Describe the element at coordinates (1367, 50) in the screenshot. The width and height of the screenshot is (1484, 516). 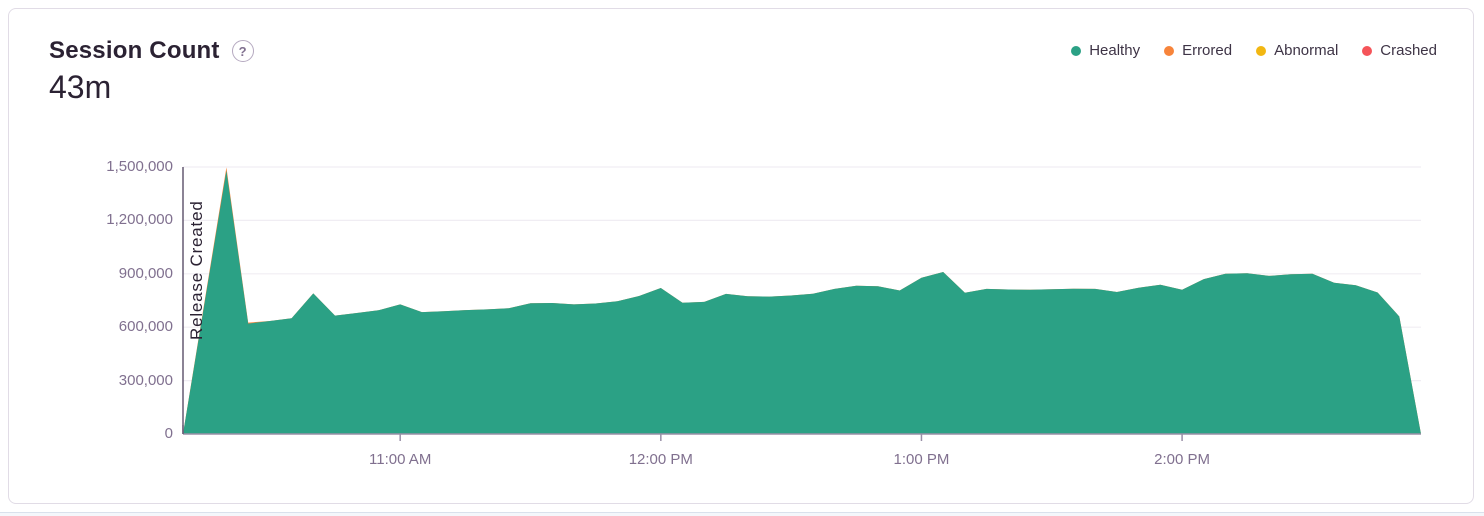
I see `crashed-dot-icon` at that location.